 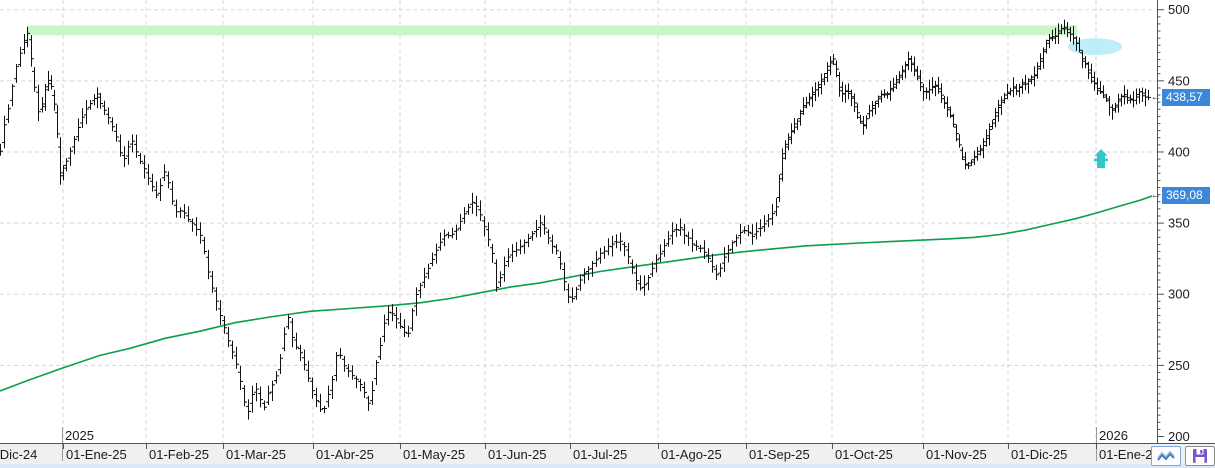 I want to click on x-axis-label: 01-May-25, so click(x=434, y=454).